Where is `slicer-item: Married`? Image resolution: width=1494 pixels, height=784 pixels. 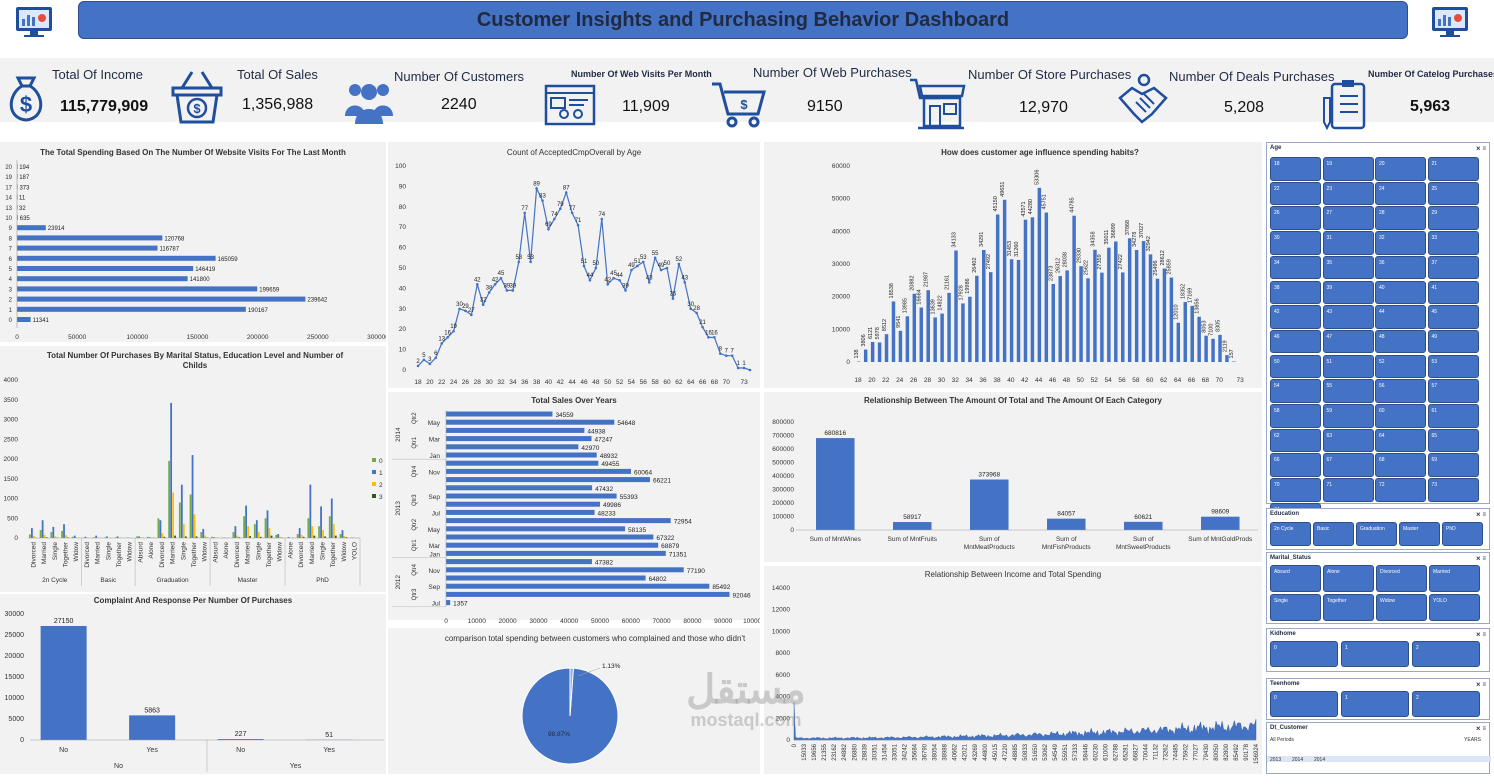
slicer-item: Married is located at coordinates (1454, 578).